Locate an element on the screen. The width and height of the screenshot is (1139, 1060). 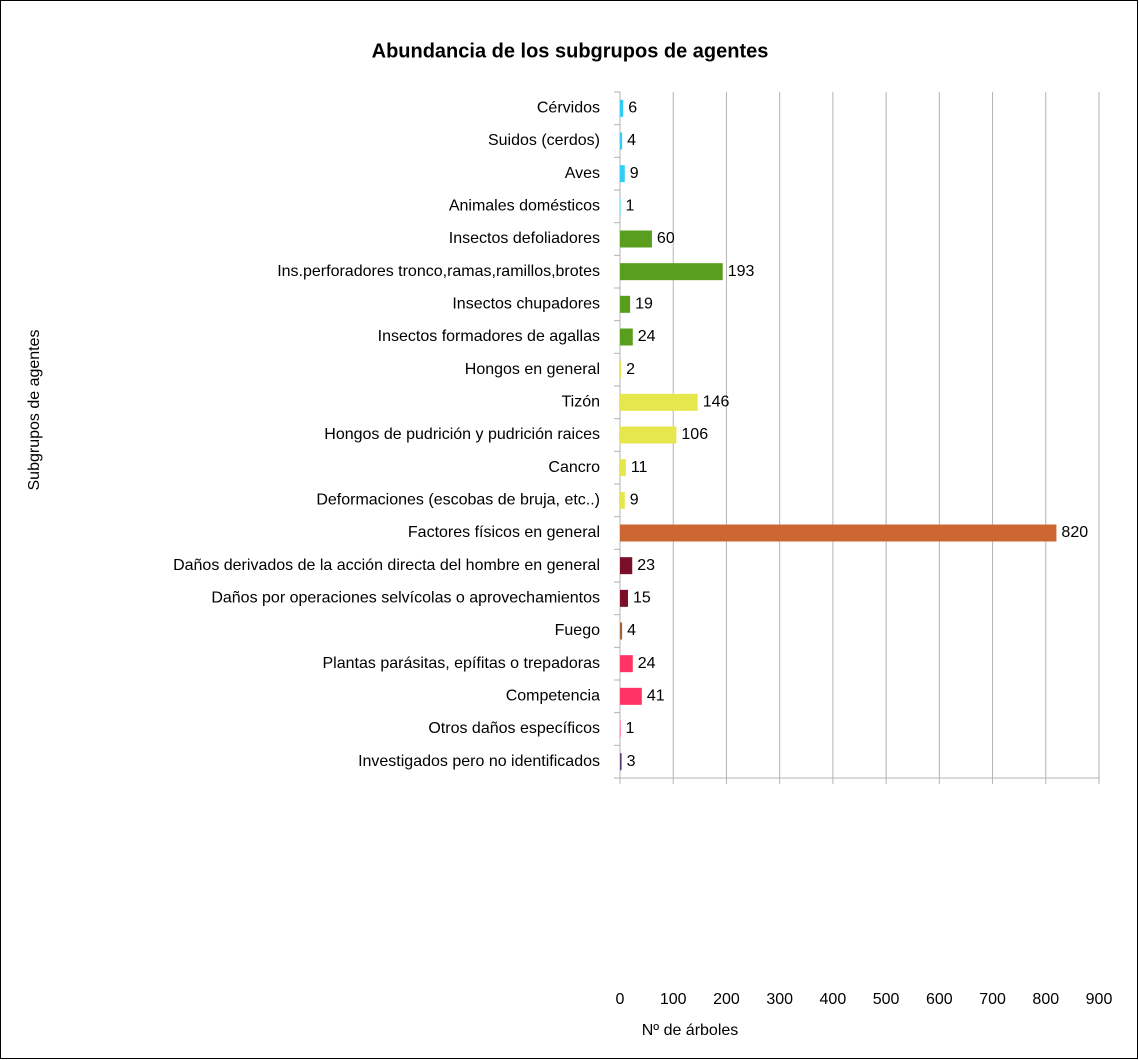
y-tick-label: Insectos formadores de agallas is located at coordinates (489, 336).